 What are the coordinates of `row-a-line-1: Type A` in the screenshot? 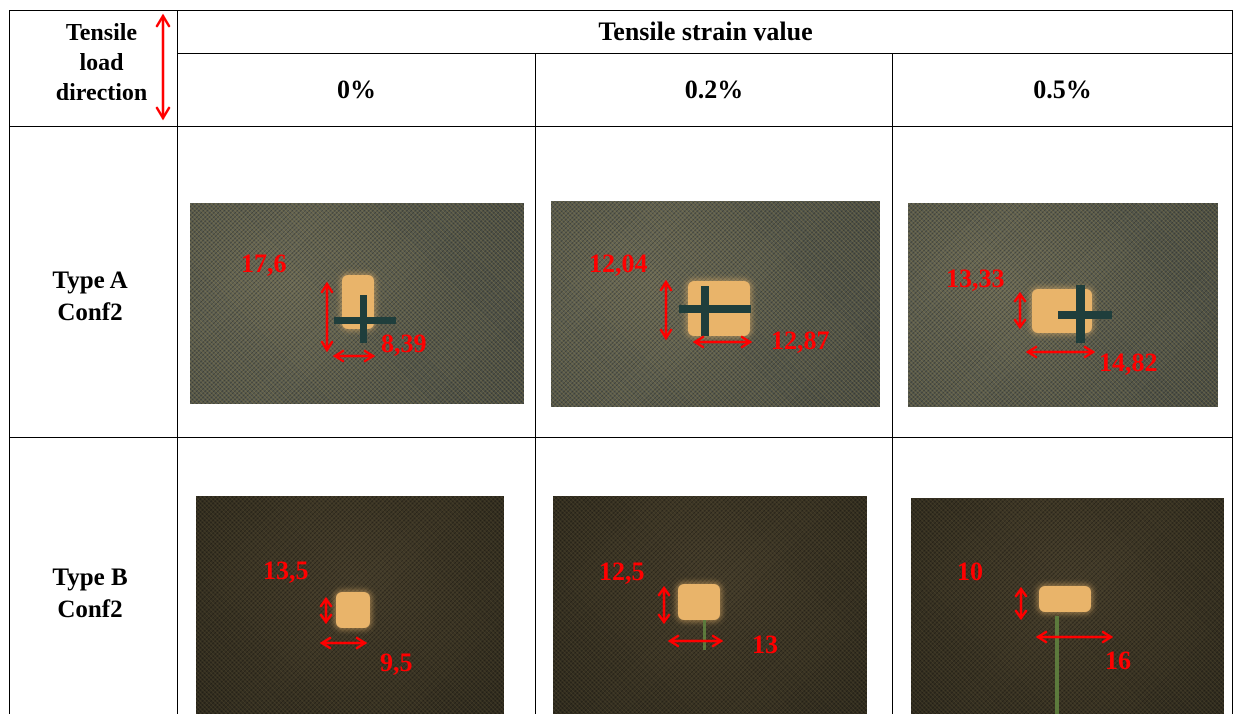 It's located at (90, 280).